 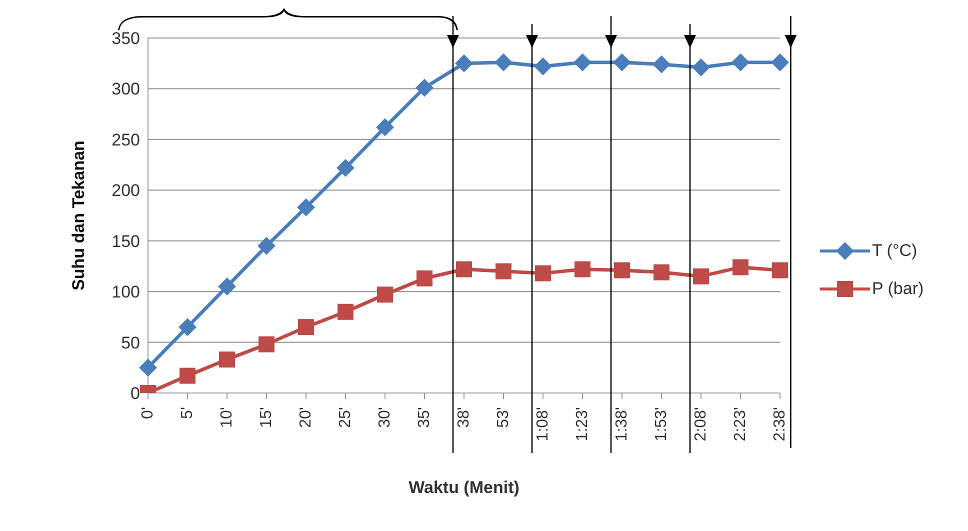 I want to click on y-tick-label: 0, so click(x=135, y=394).